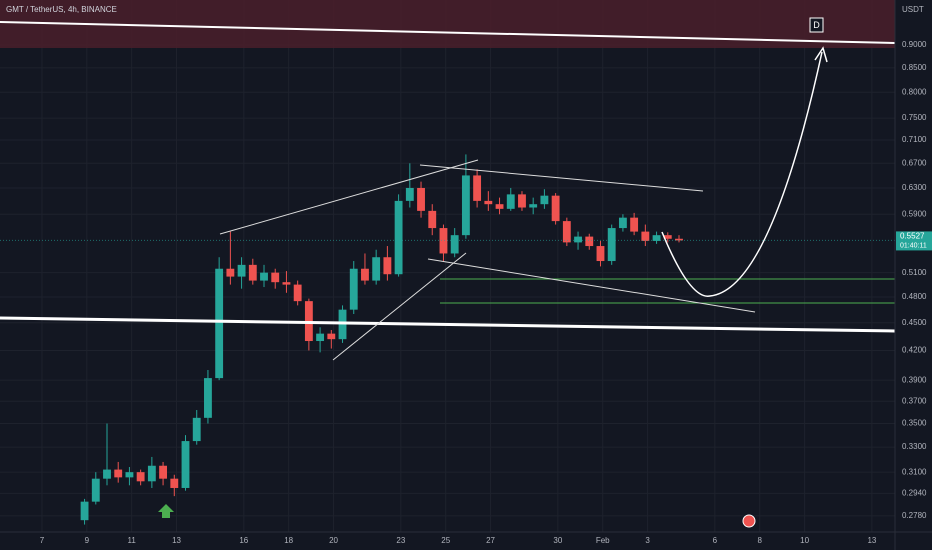  What do you see at coordinates (913, 245) in the screenshot?
I see `countdown-label: 01:40:11` at bounding box center [913, 245].